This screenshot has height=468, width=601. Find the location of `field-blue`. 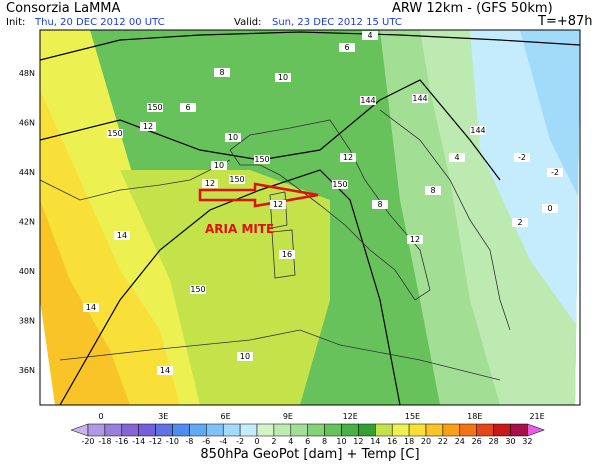

field-blue is located at coordinates (550, 115).